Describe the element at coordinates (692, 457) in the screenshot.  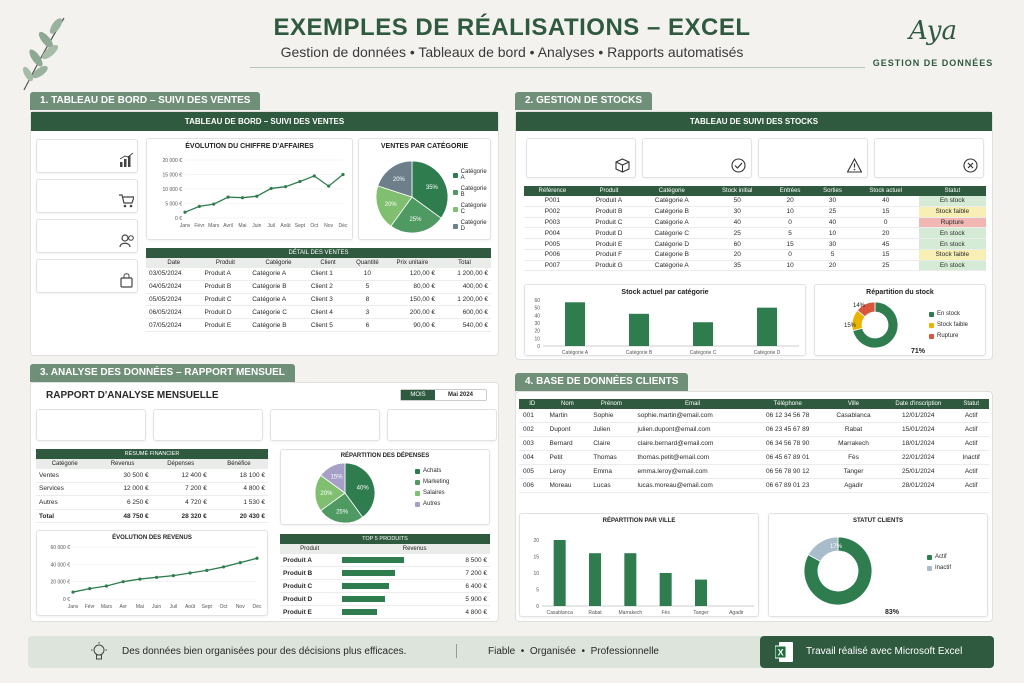
I see `table-cell: thomas.petit@email.com` at that location.